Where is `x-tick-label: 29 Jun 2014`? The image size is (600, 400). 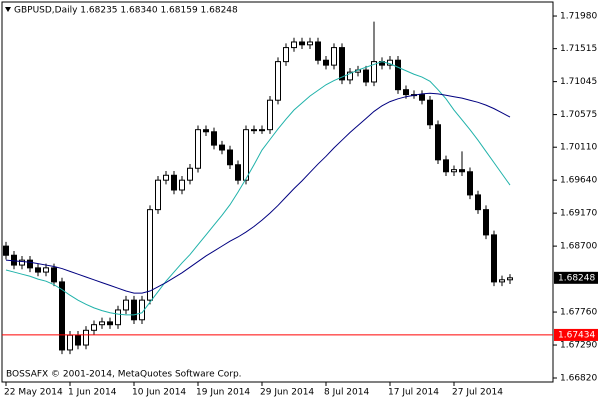 x-tick-label: 29 Jun 2014 is located at coordinates (287, 393).